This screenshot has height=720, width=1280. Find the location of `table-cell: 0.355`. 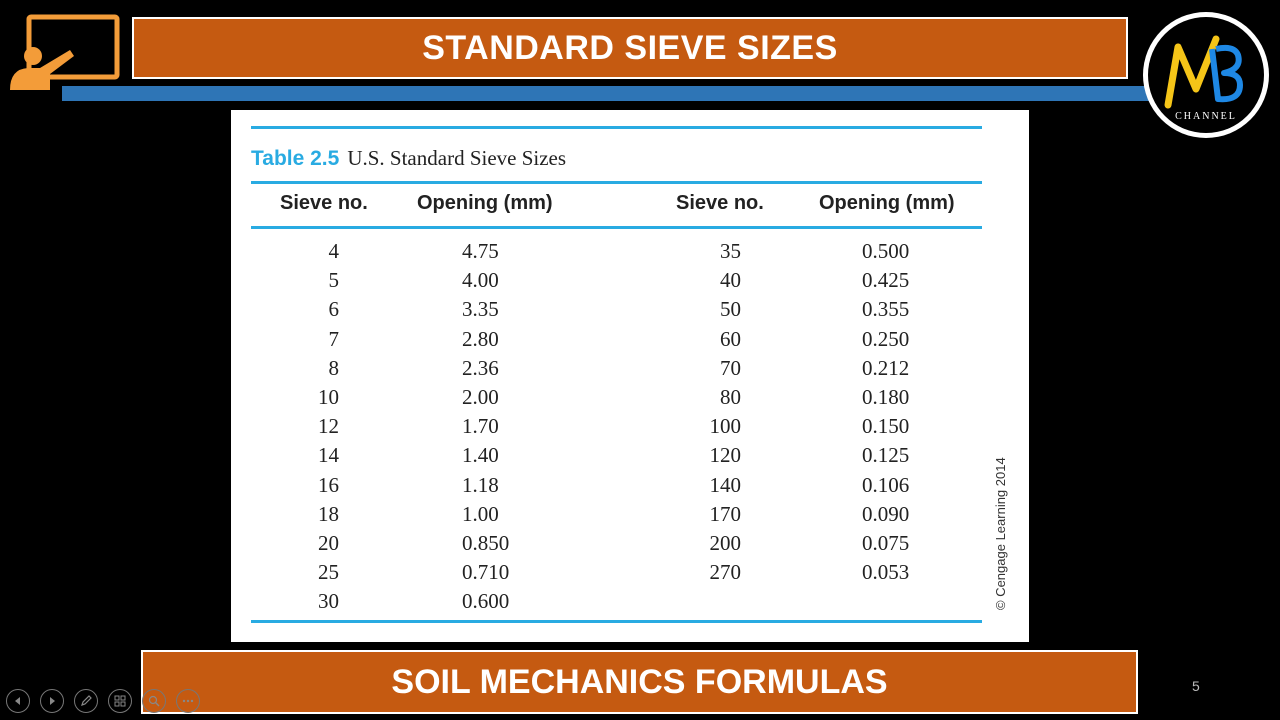

table-cell: 0.355 is located at coordinates (886, 309).